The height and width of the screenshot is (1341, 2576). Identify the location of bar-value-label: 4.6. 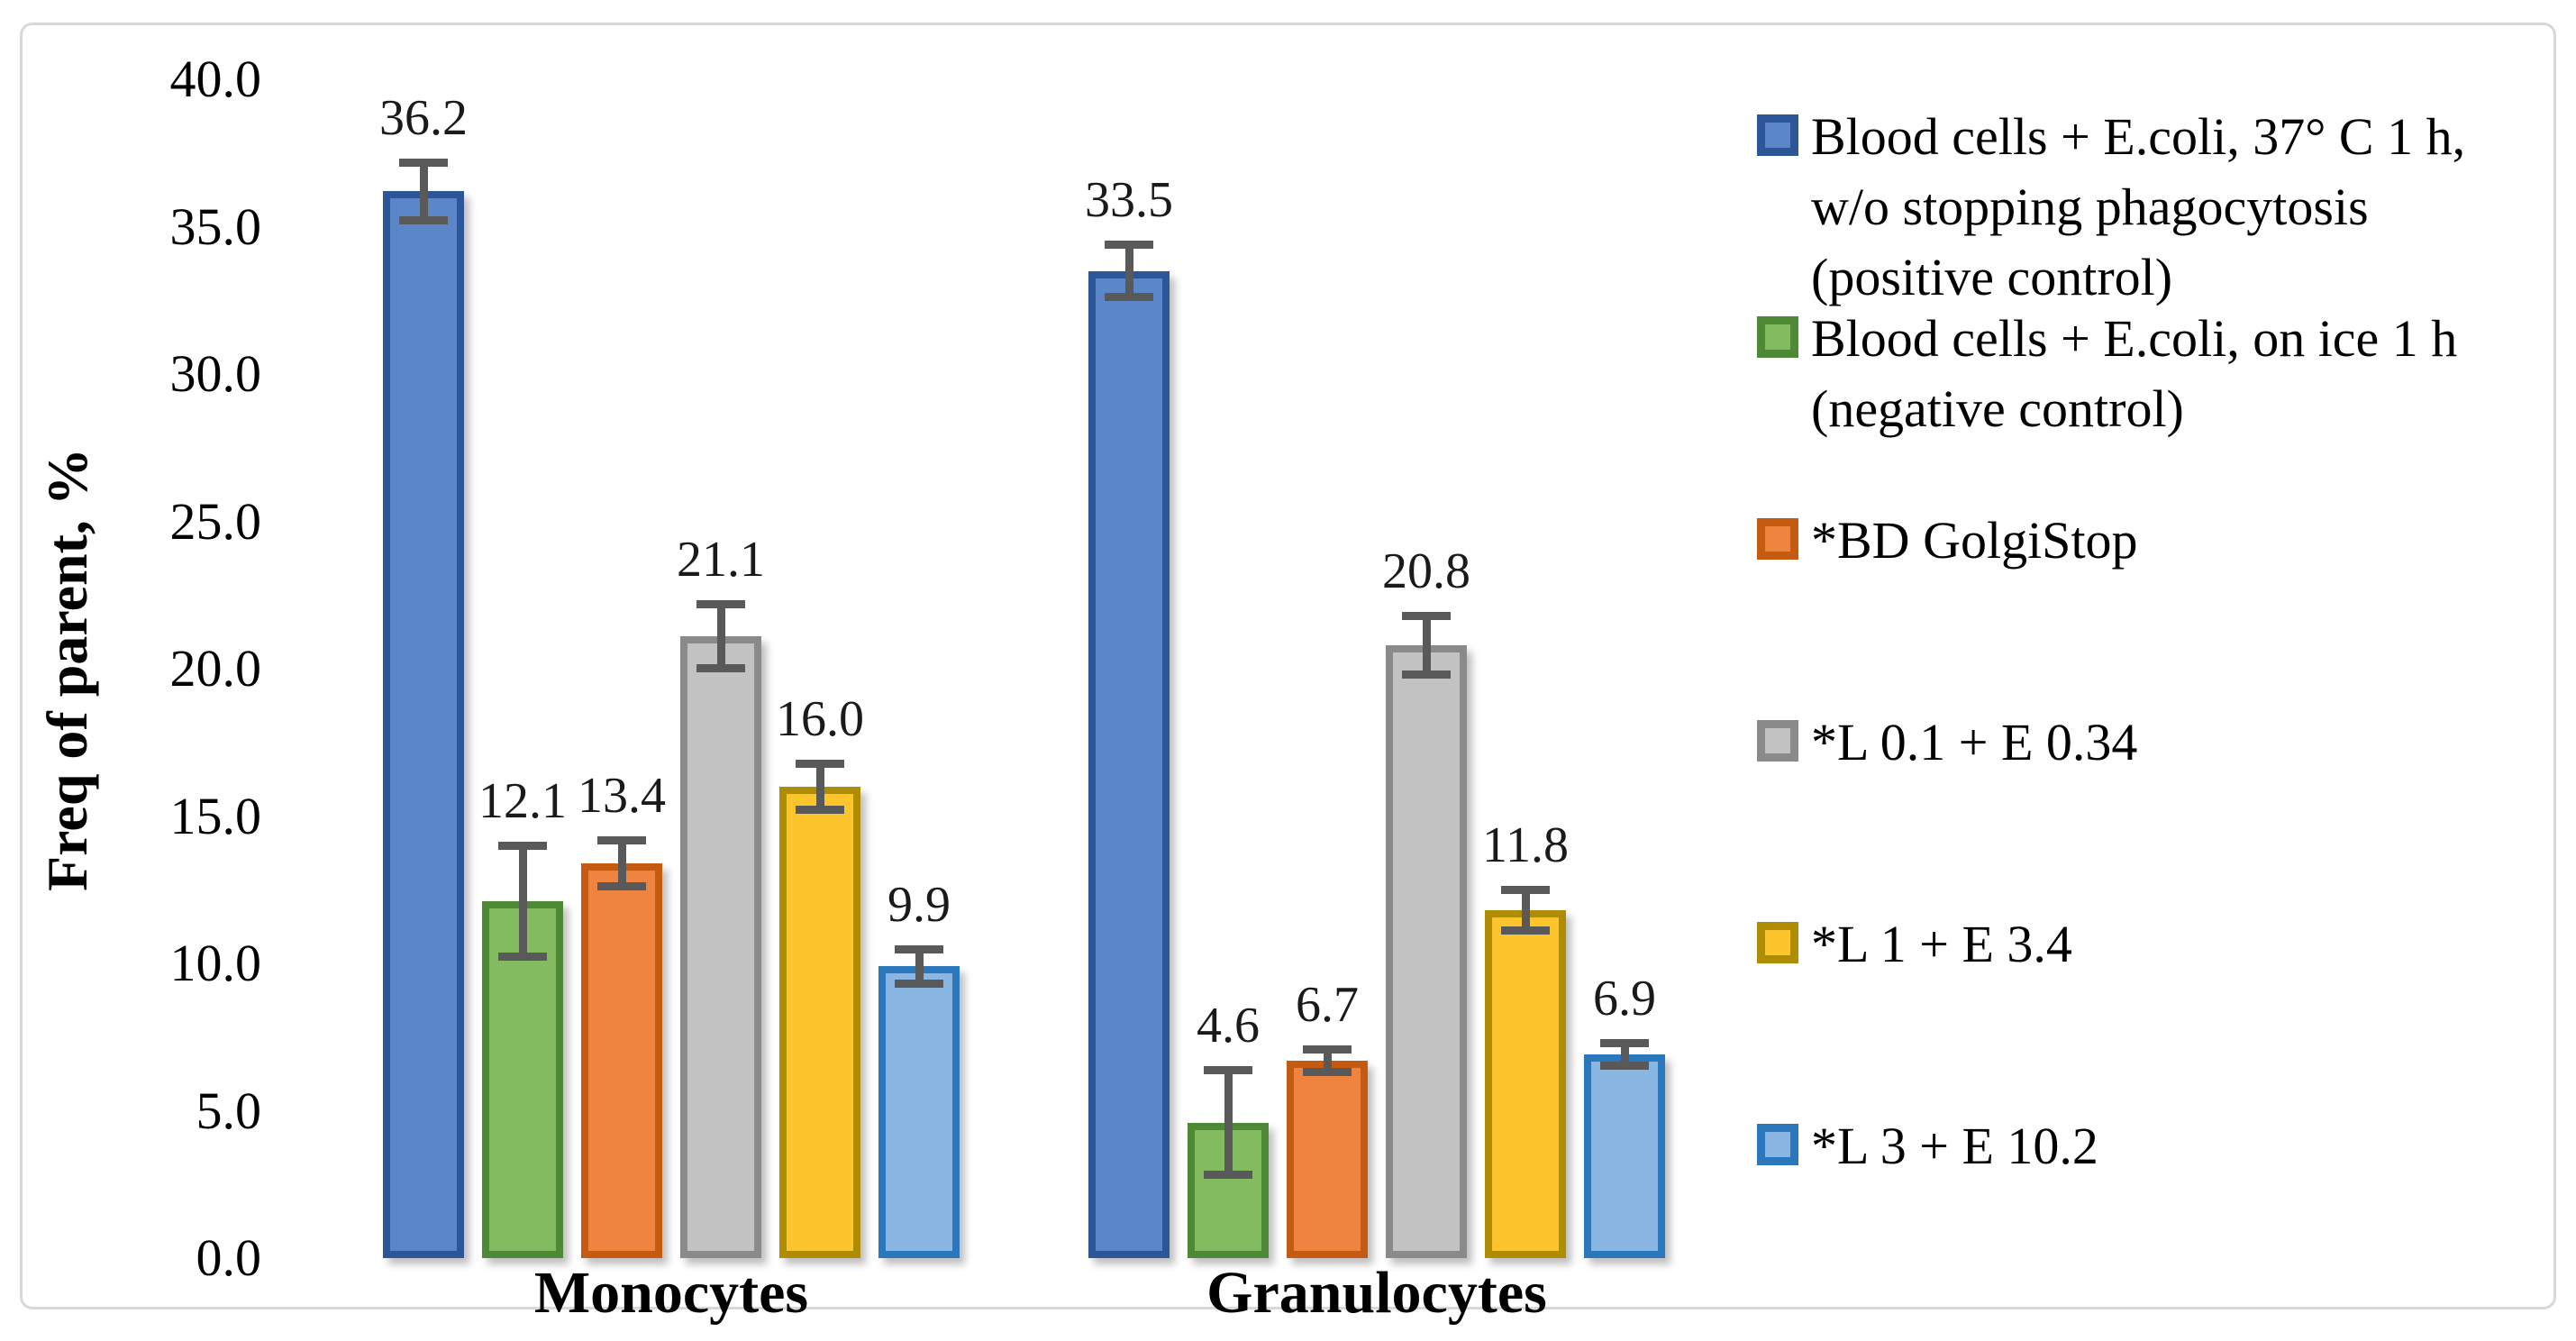
(1228, 1025).